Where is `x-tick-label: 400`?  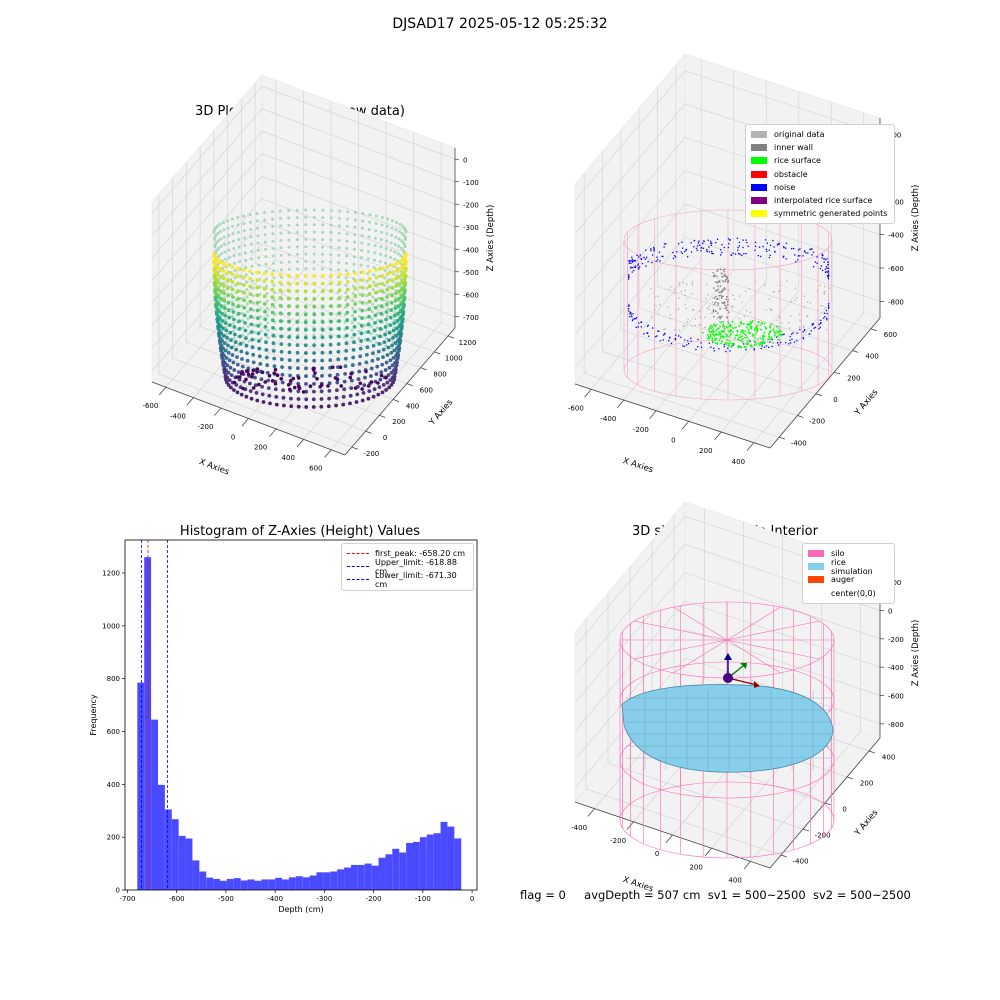
x-tick-label: 400 is located at coordinates (734, 881).